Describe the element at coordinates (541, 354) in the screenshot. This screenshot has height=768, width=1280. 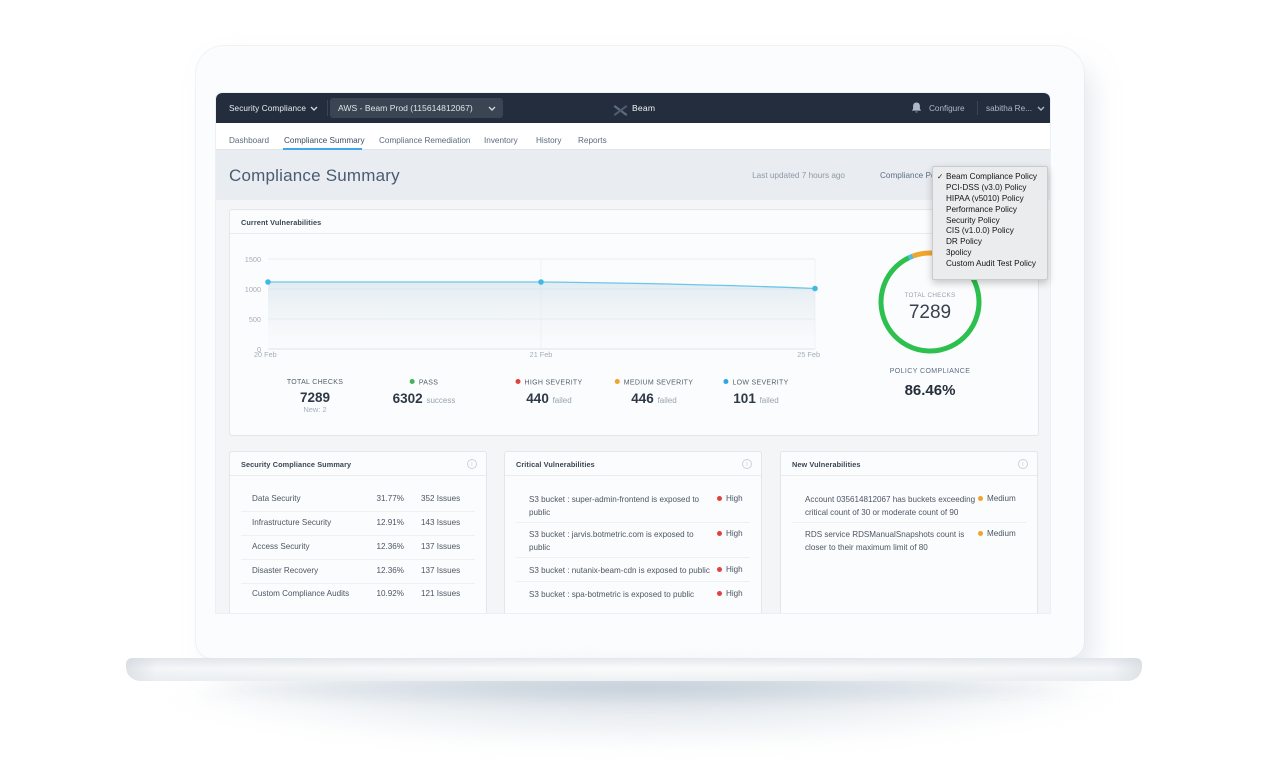
I see `svg-text: 21 Feb` at that location.